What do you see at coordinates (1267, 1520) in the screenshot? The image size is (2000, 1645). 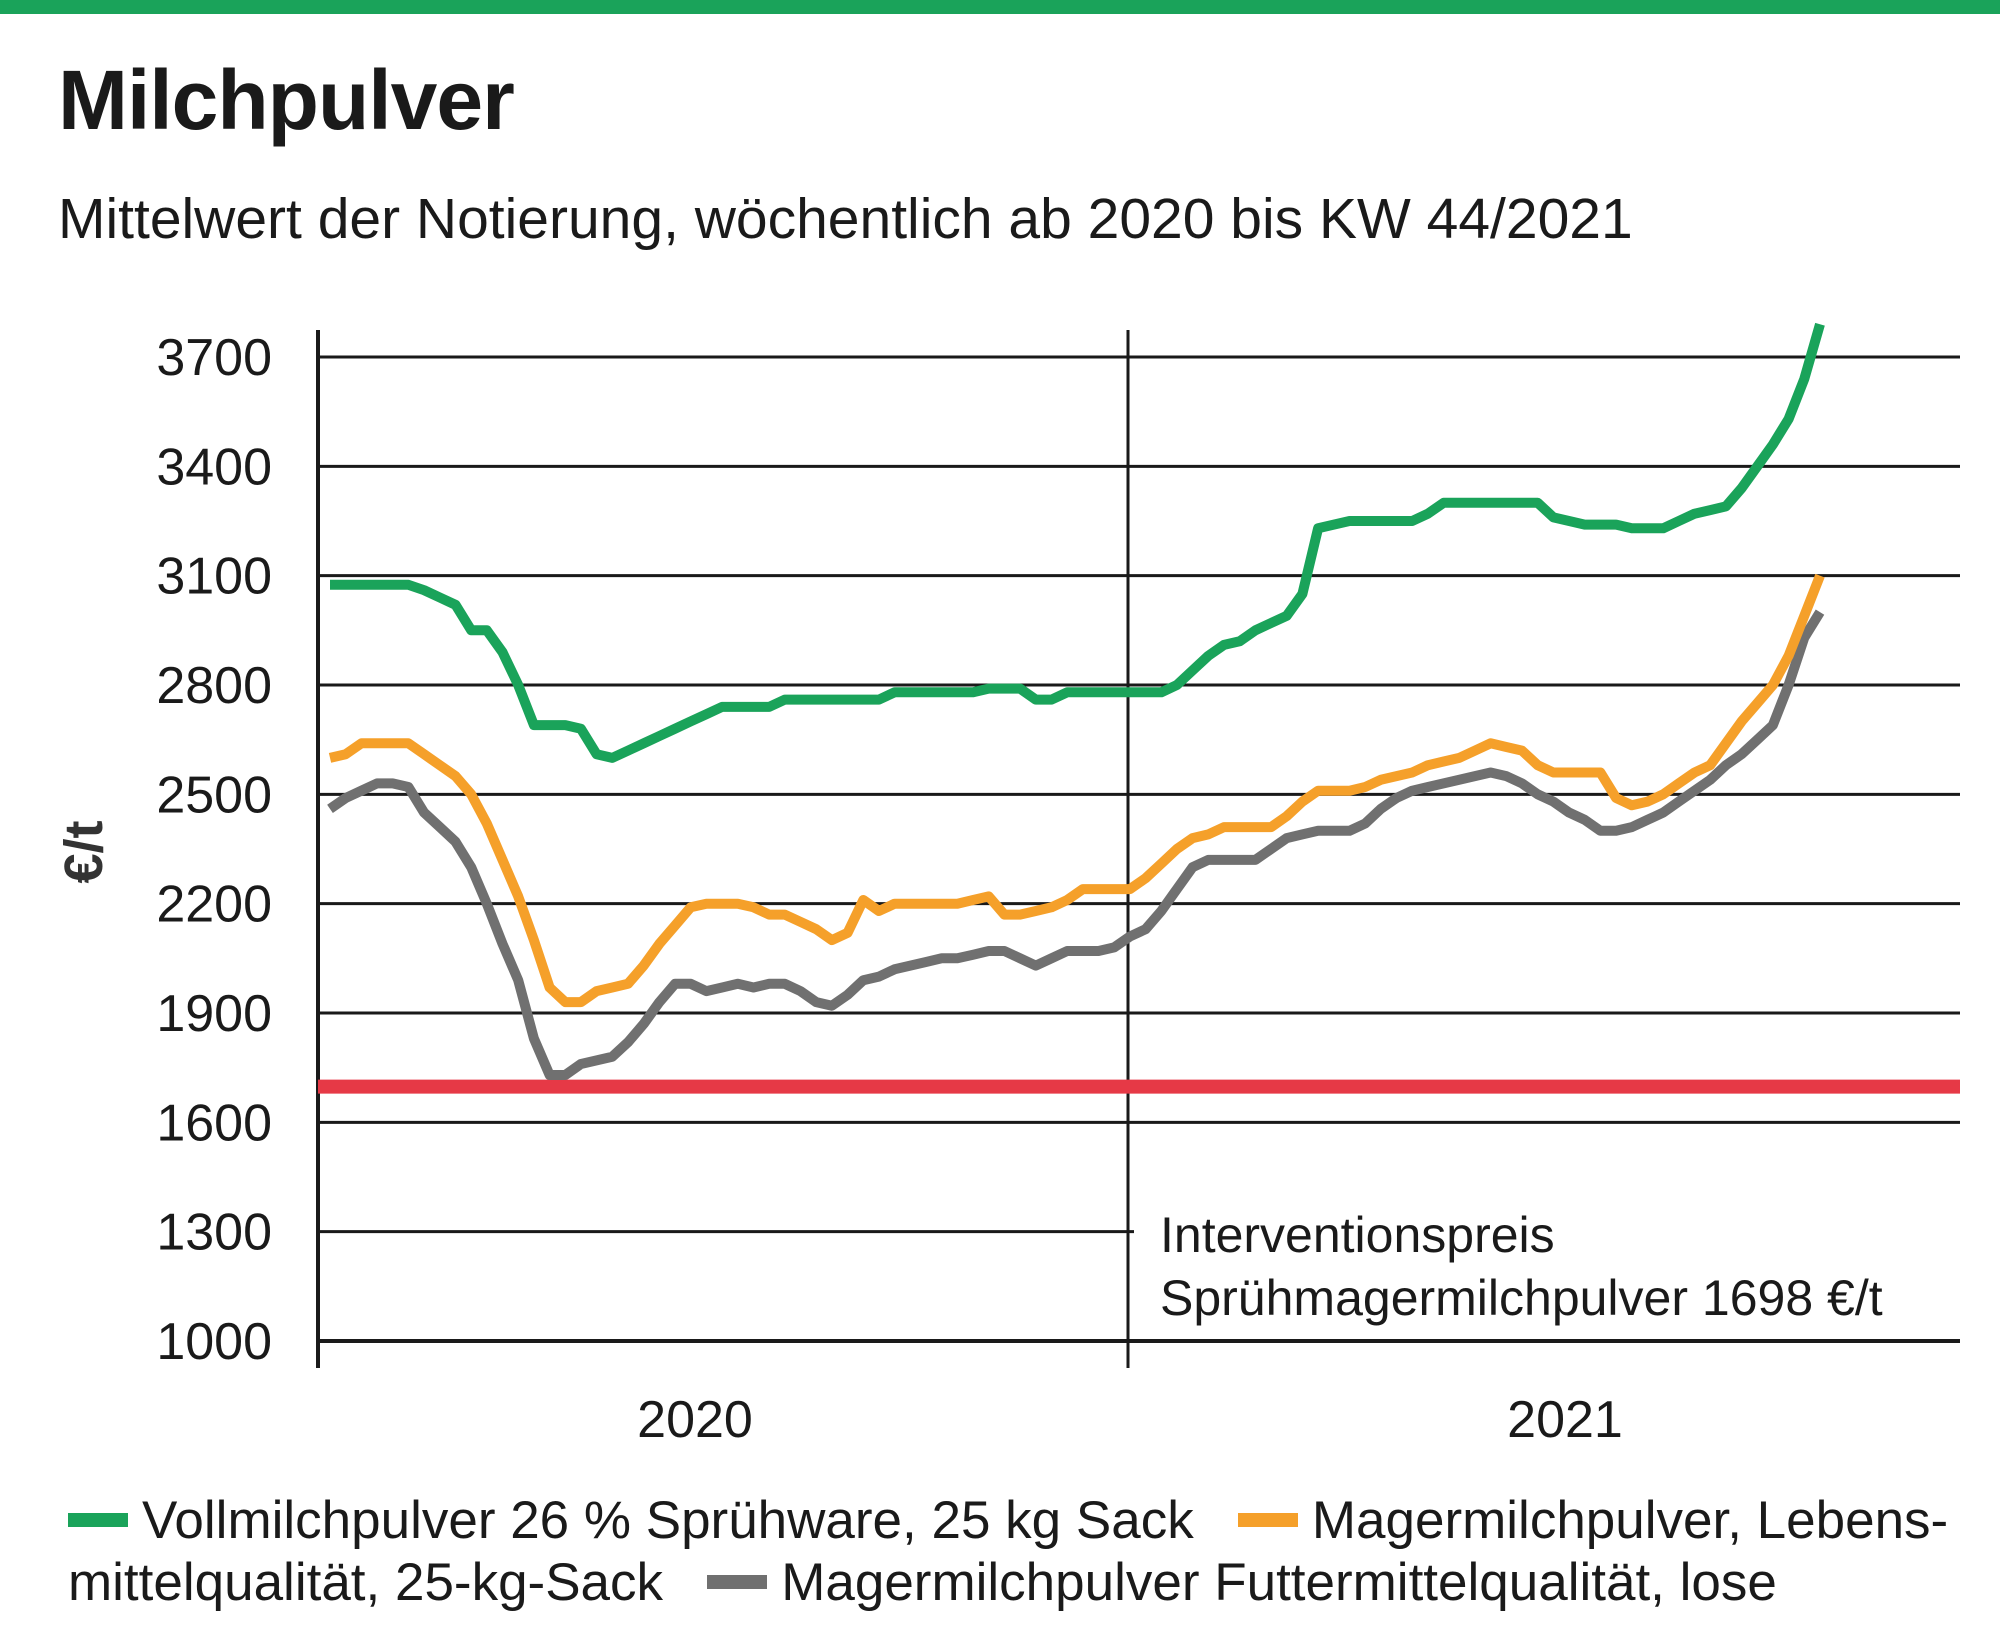 I see `legend-swatch-orange` at bounding box center [1267, 1520].